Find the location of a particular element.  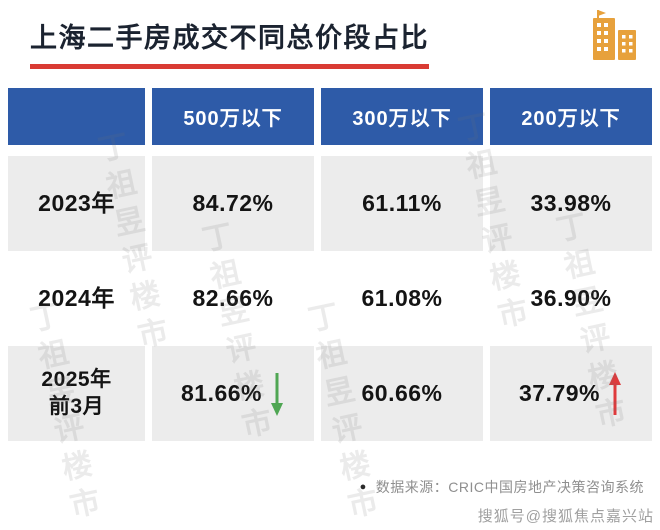

table-header-under-300w: 300万以下 is located at coordinates (402, 116).